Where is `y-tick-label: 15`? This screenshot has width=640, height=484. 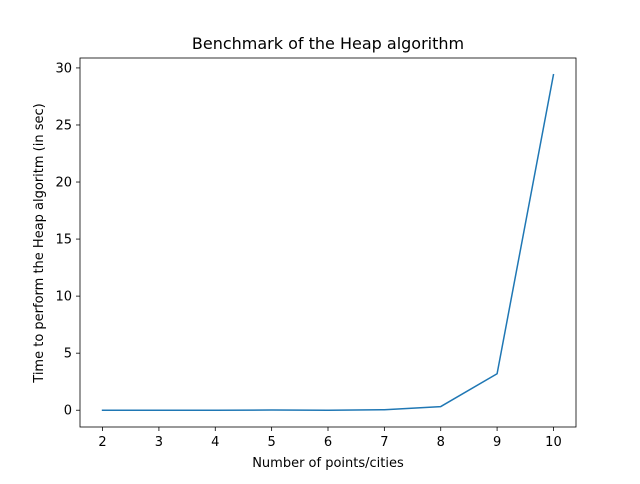 y-tick-label: 15 is located at coordinates (63, 240).